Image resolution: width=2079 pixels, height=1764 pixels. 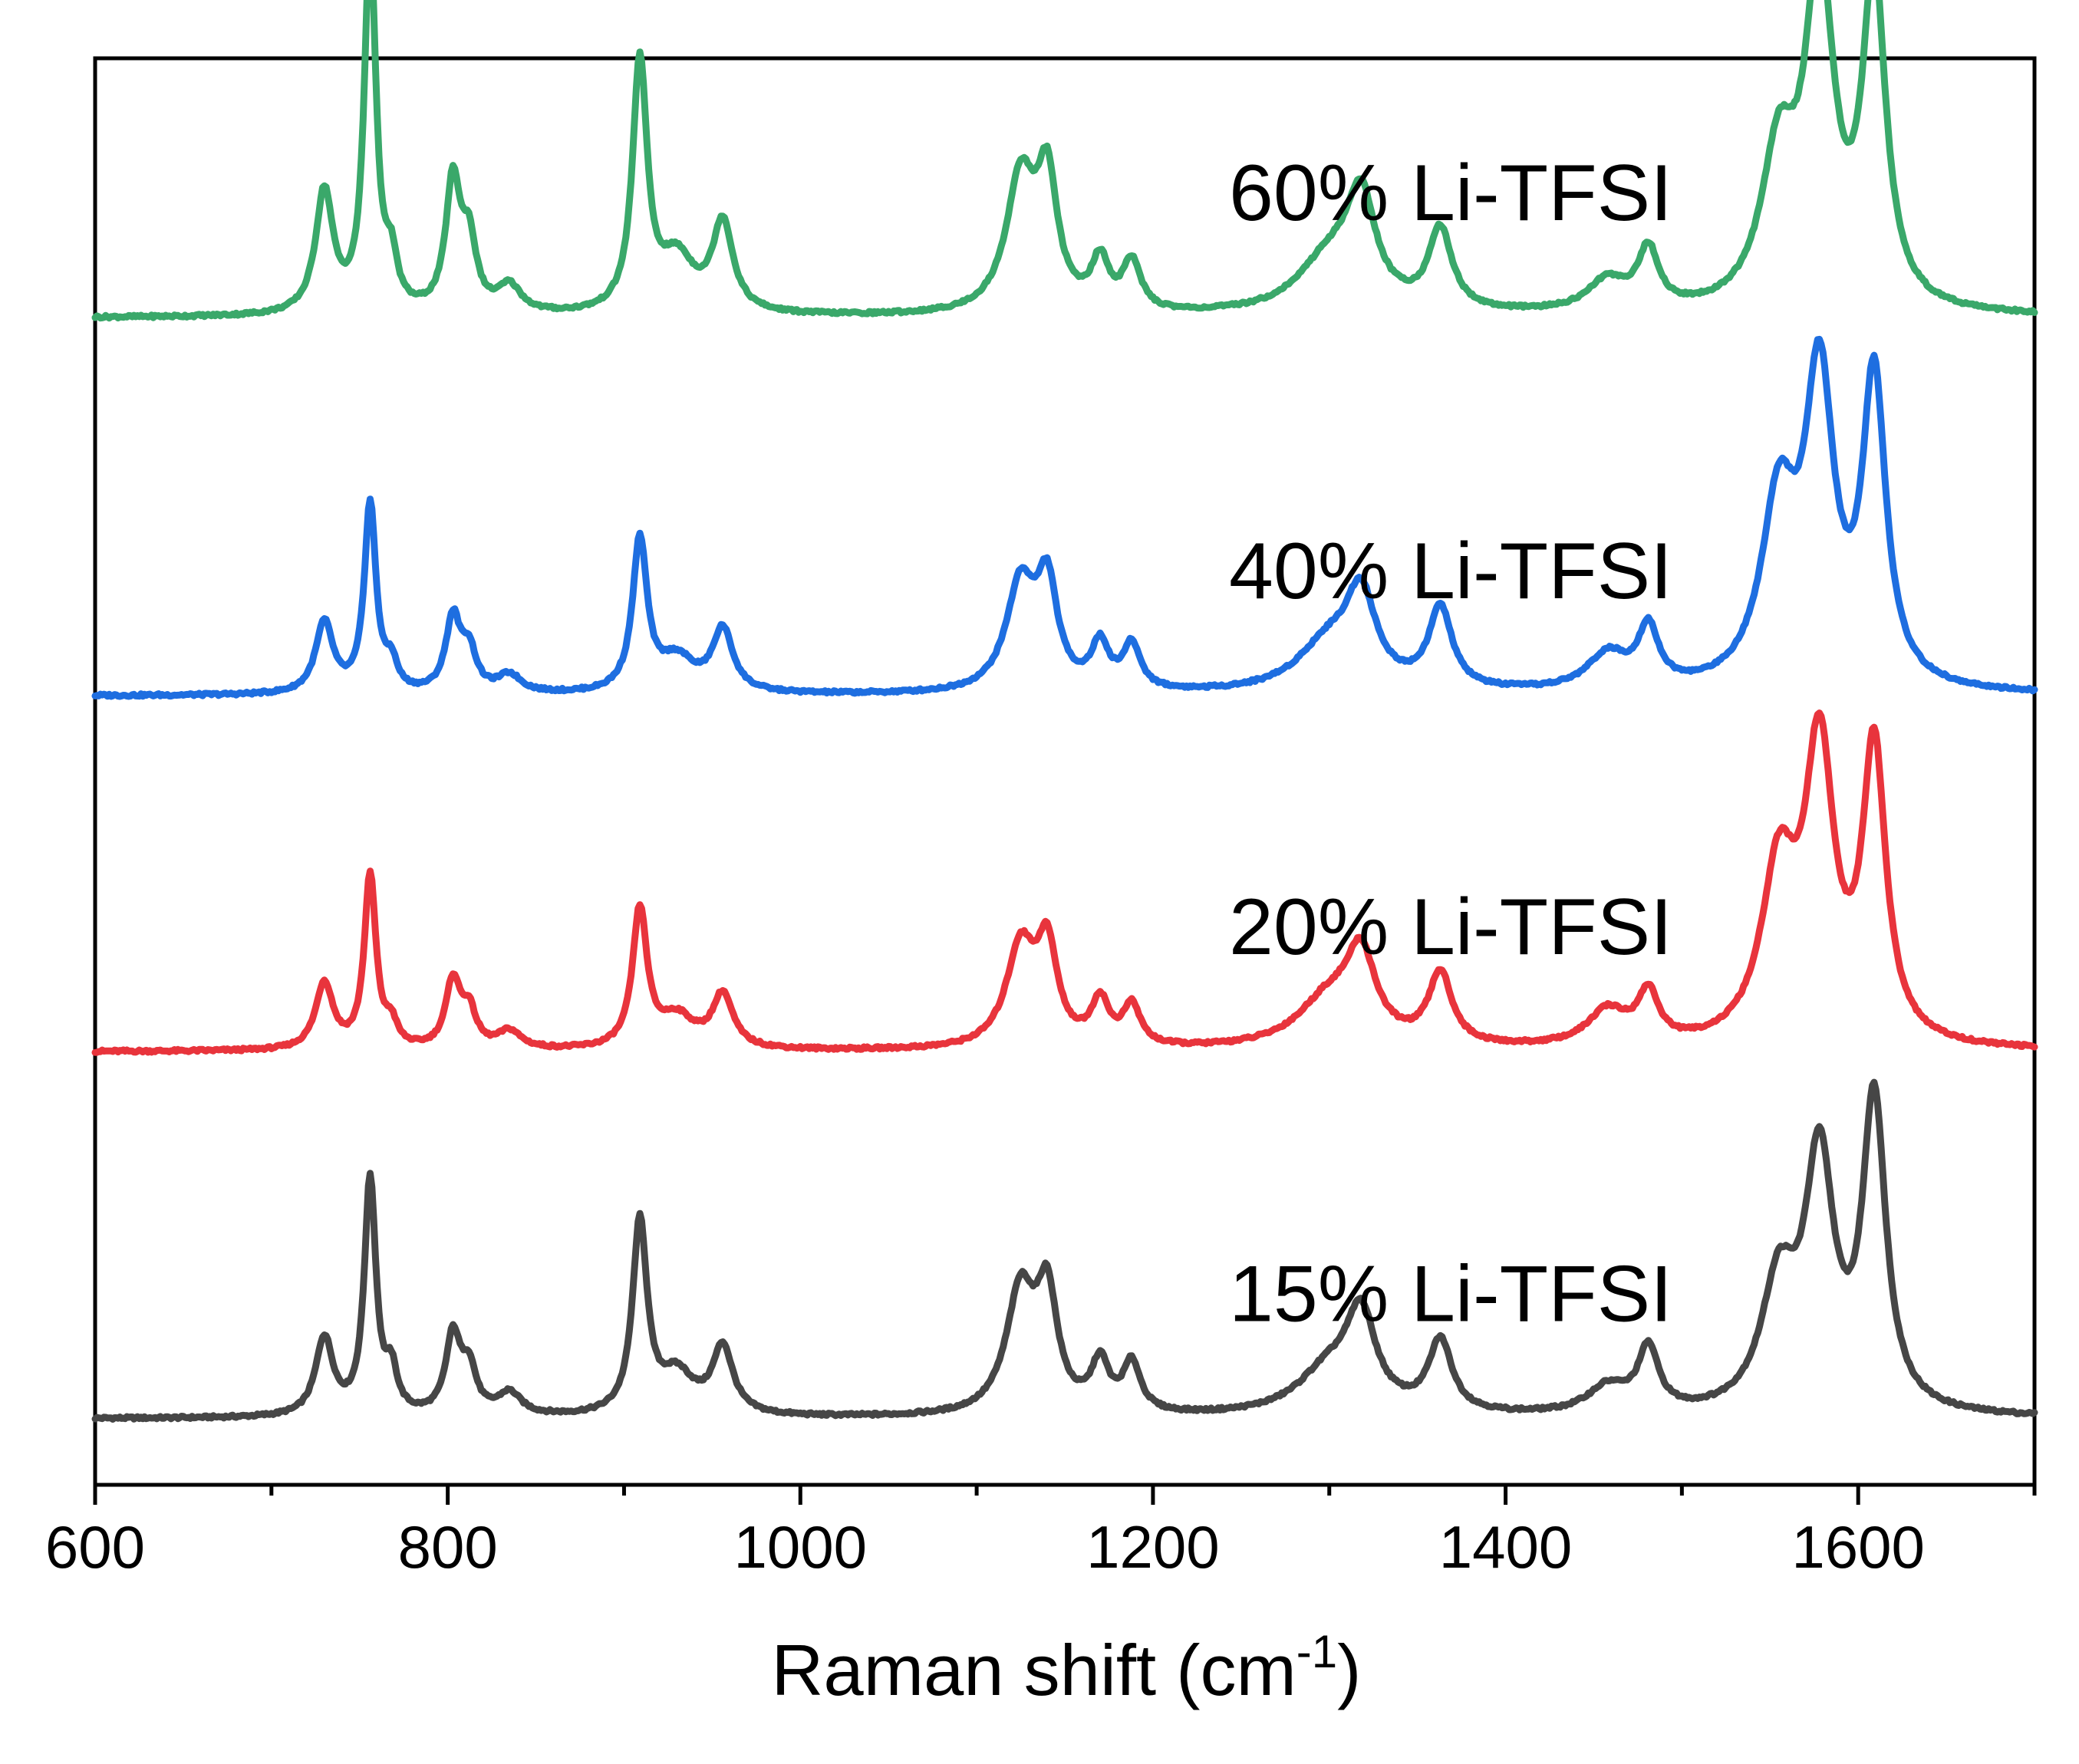 I want to click on series-label-20-li-tfsi: 20% Li-TFSI, so click(x=1450, y=927).